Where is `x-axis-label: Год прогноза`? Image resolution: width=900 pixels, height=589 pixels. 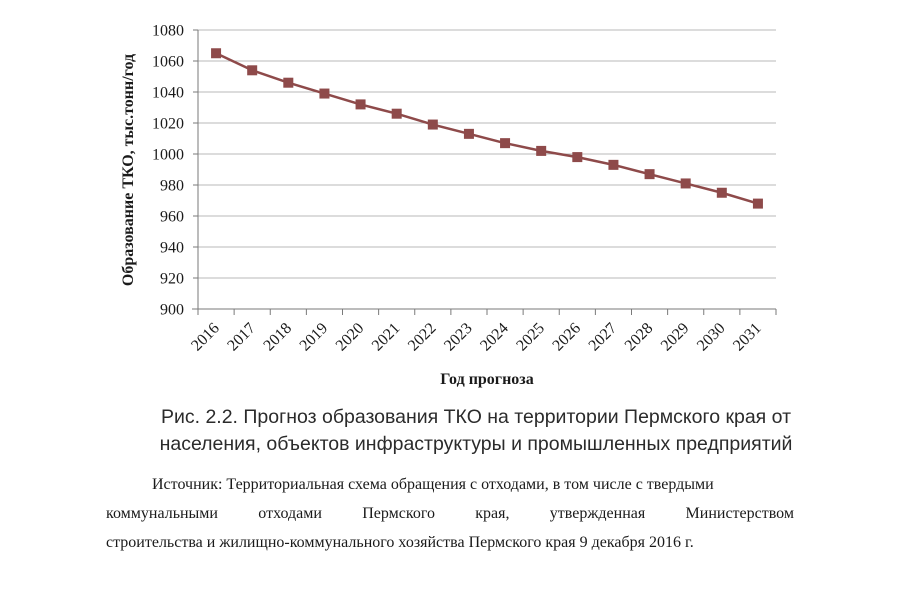
x-axis-label: Год прогноза is located at coordinates (486, 379).